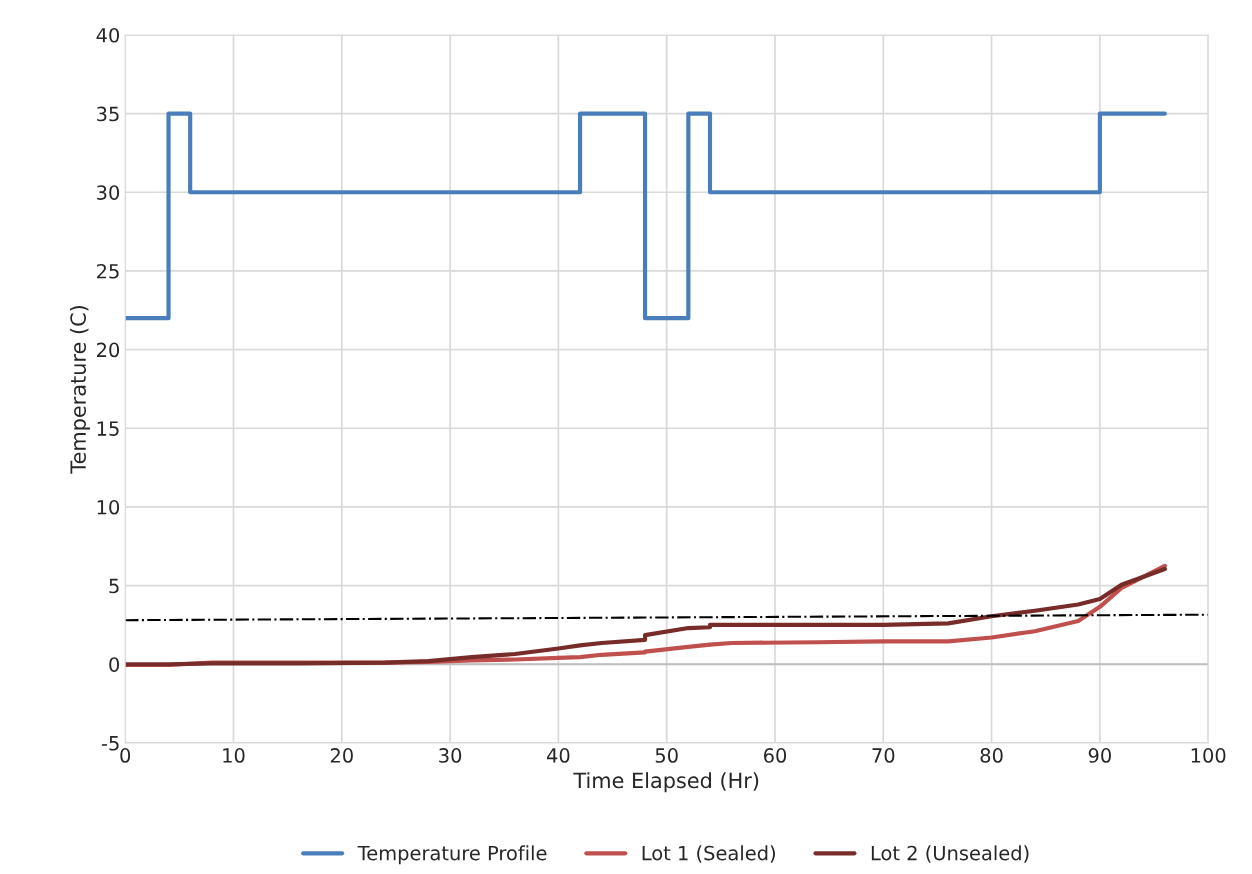  I want to click on x-tick-label: 100, so click(1208, 755).